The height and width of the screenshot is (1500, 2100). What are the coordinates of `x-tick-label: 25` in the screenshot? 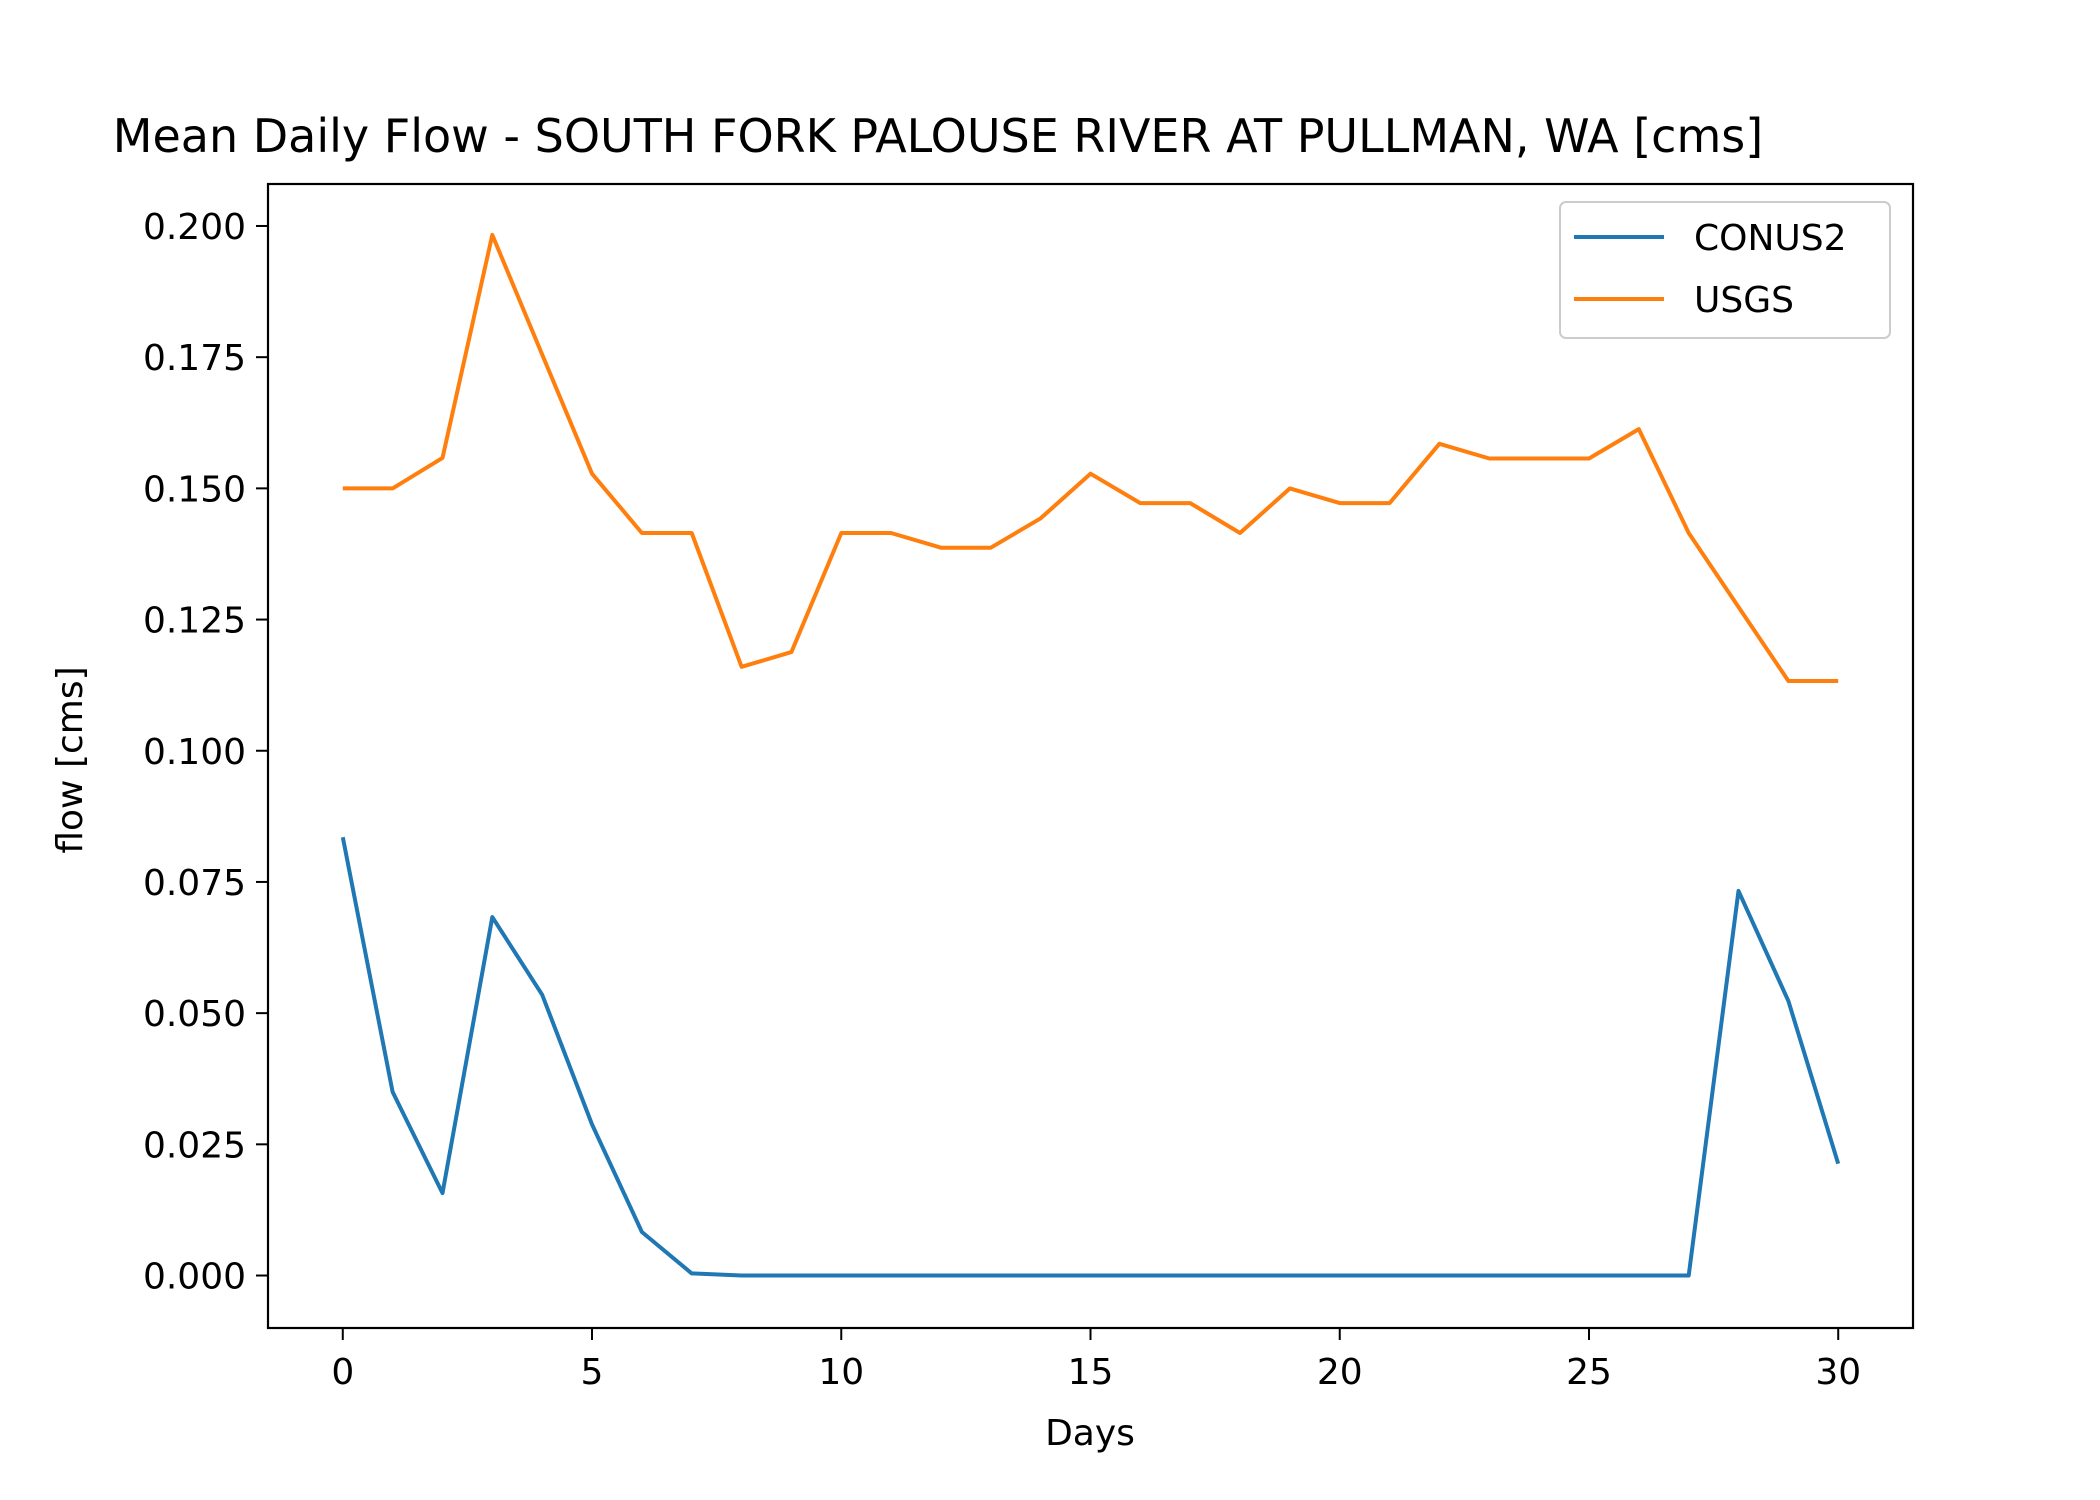 It's located at (1589, 1372).